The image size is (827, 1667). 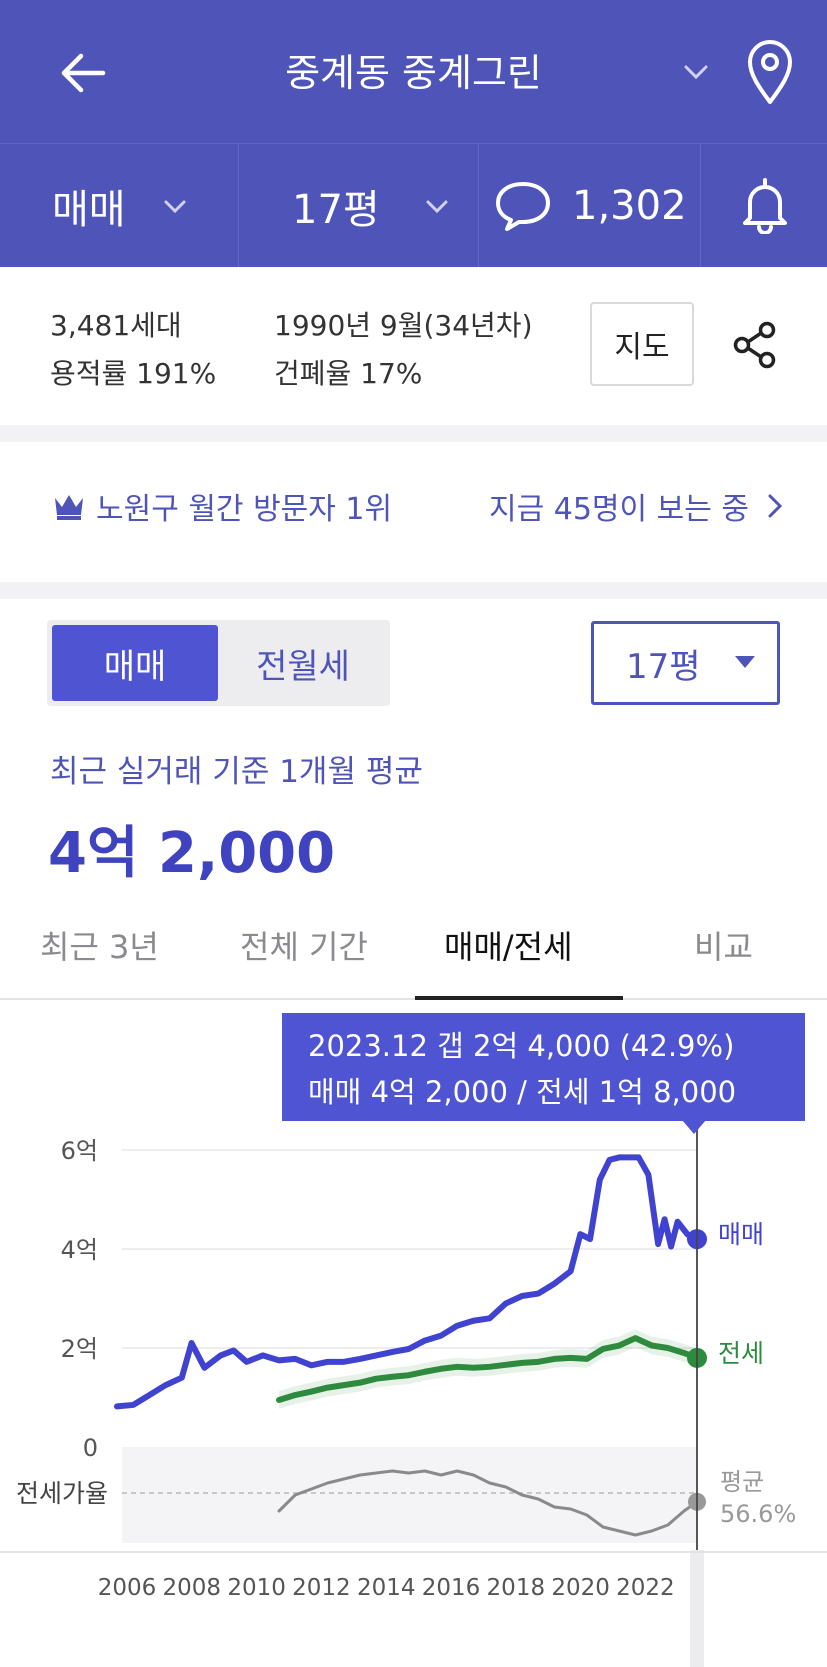 I want to click on tooltip-prices: 매매 4억 2,000 / 전세 1억 8,000, so click(x=522, y=1092).